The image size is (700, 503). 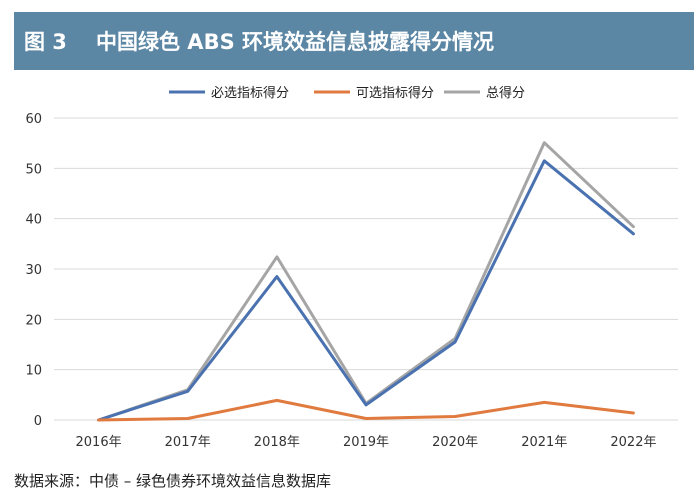 What do you see at coordinates (366, 442) in the screenshot?
I see `x-tick-label-3: 2019年` at bounding box center [366, 442].